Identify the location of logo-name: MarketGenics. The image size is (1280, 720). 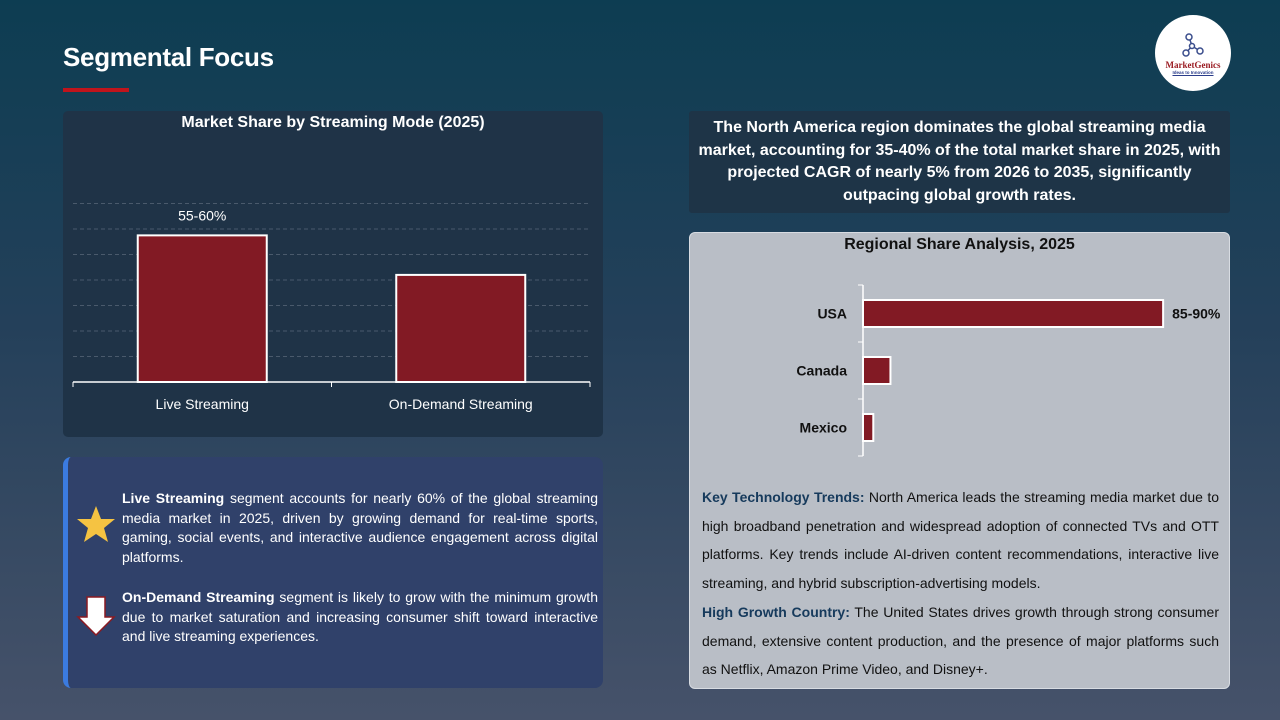
(1193, 64).